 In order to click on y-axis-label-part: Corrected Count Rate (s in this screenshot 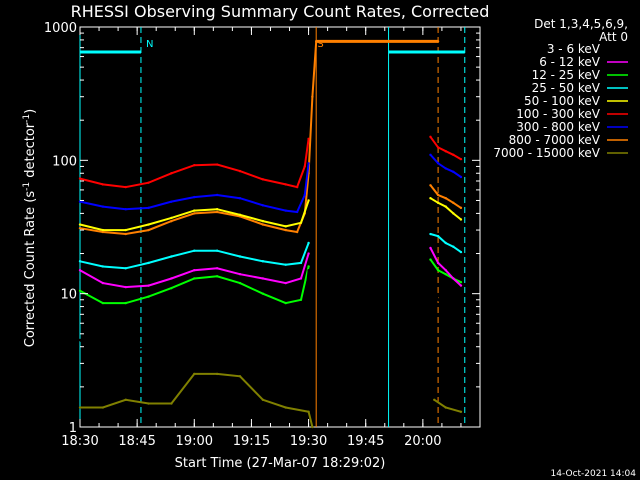, I will do `click(30, 269)`.